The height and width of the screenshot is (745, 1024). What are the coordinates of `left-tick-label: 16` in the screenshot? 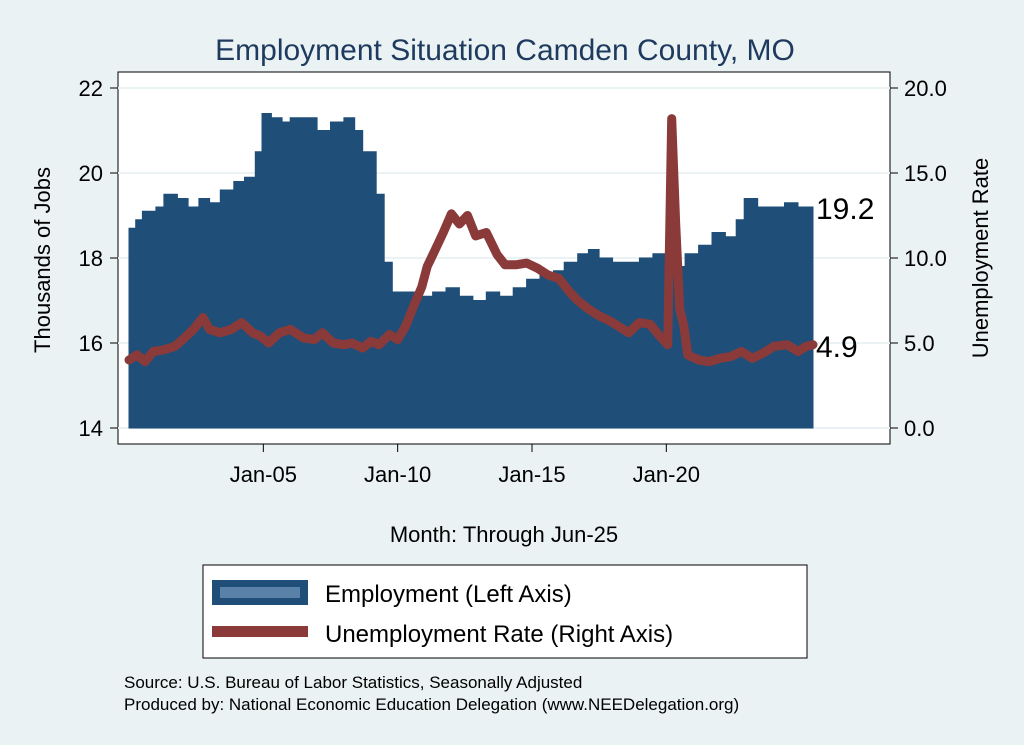 It's located at (91, 343).